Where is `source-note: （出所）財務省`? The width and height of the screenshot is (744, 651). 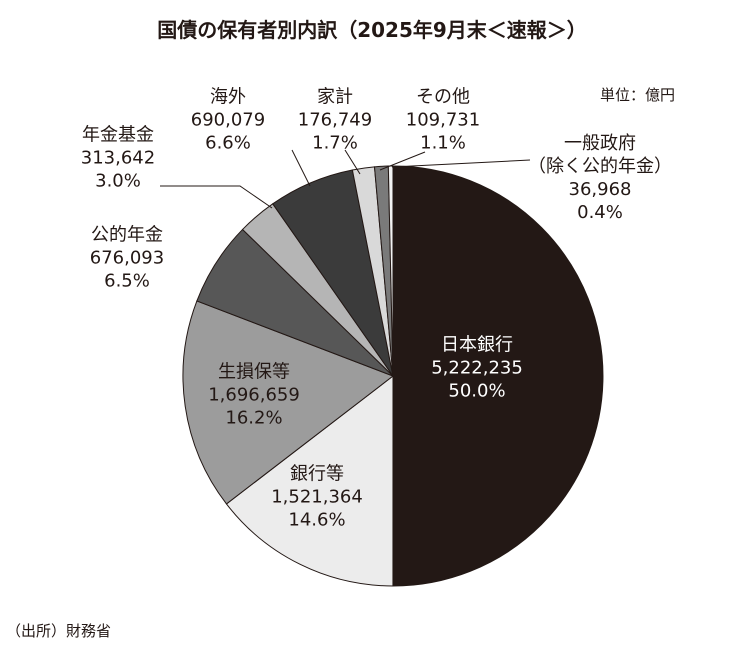
source-note: （出所）財務省 is located at coordinates (59, 631).